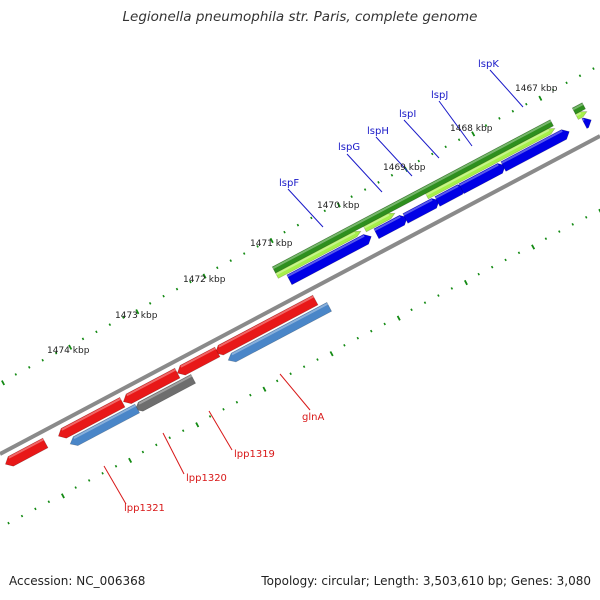  What do you see at coordinates (439, 95) in the screenshot?
I see `gene-label-lspJ: lspJ` at bounding box center [439, 95].